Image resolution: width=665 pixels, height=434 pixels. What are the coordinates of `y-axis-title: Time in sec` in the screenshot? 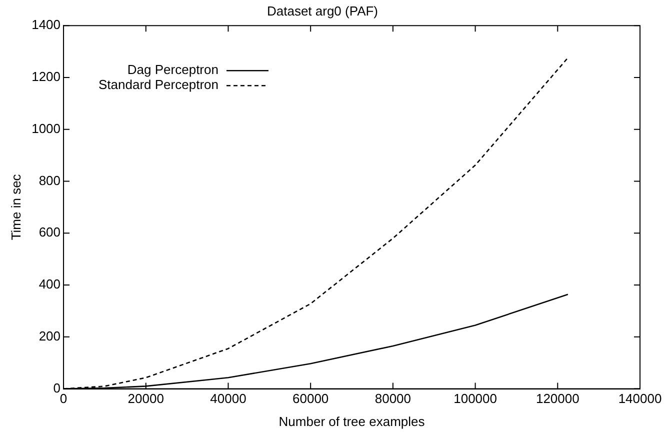 It's located at (16, 207).